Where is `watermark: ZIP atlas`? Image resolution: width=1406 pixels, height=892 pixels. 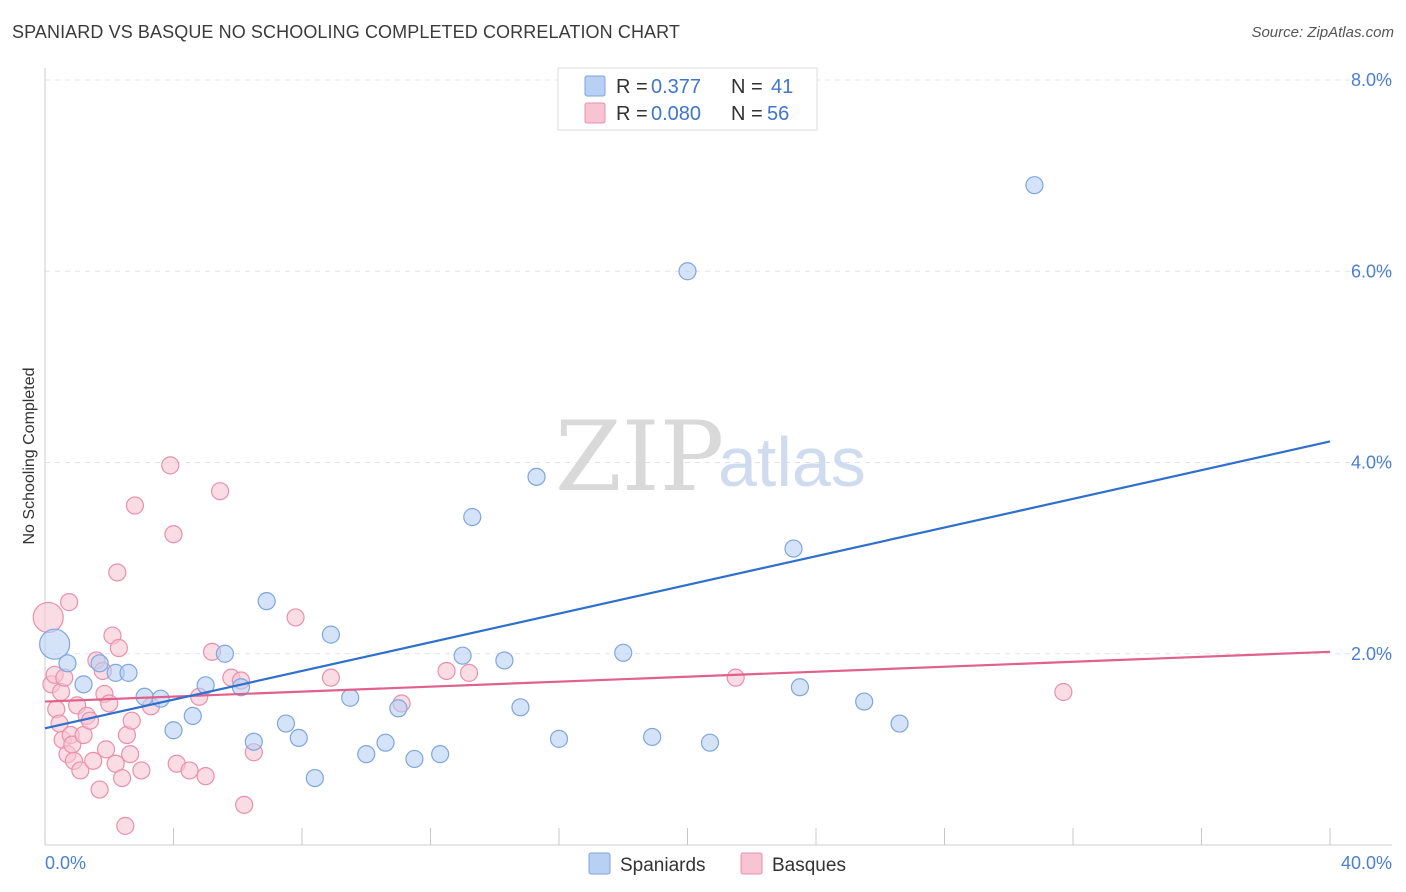
watermark: ZIP atlas is located at coordinates (710, 457).